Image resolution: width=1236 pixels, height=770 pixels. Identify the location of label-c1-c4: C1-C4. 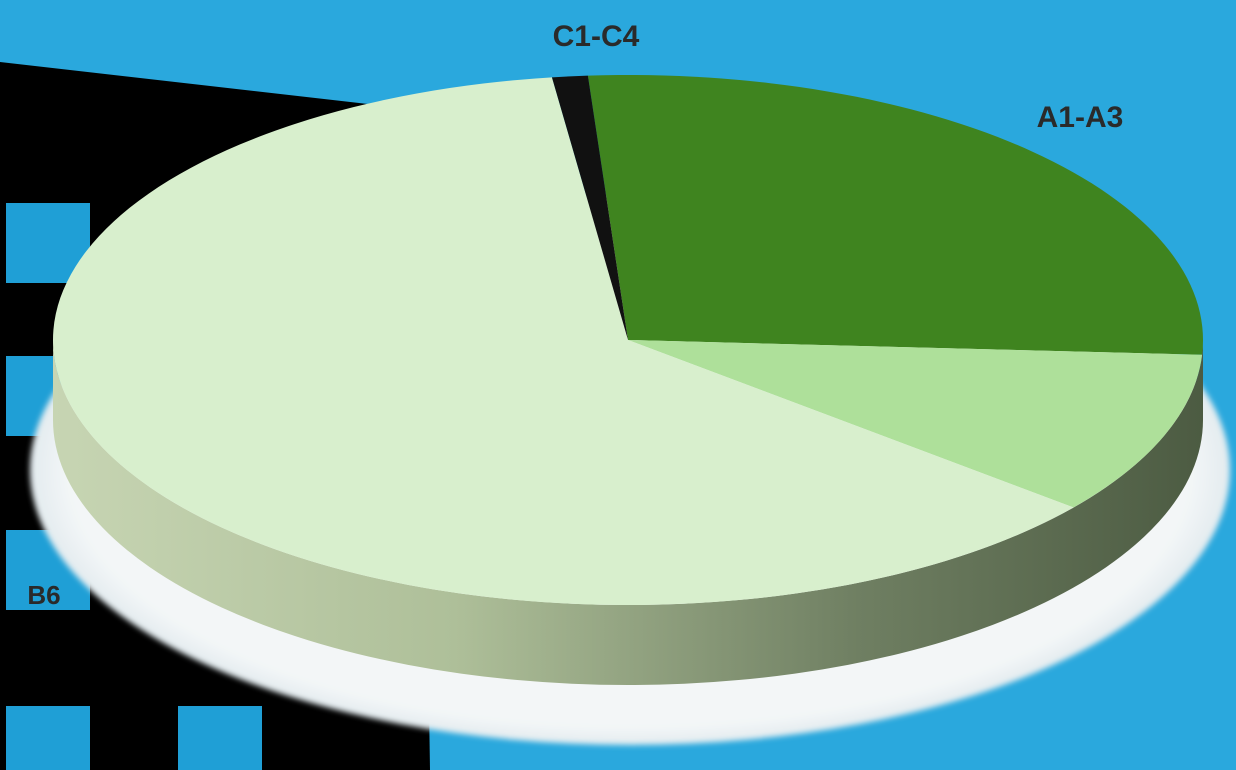
(596, 36).